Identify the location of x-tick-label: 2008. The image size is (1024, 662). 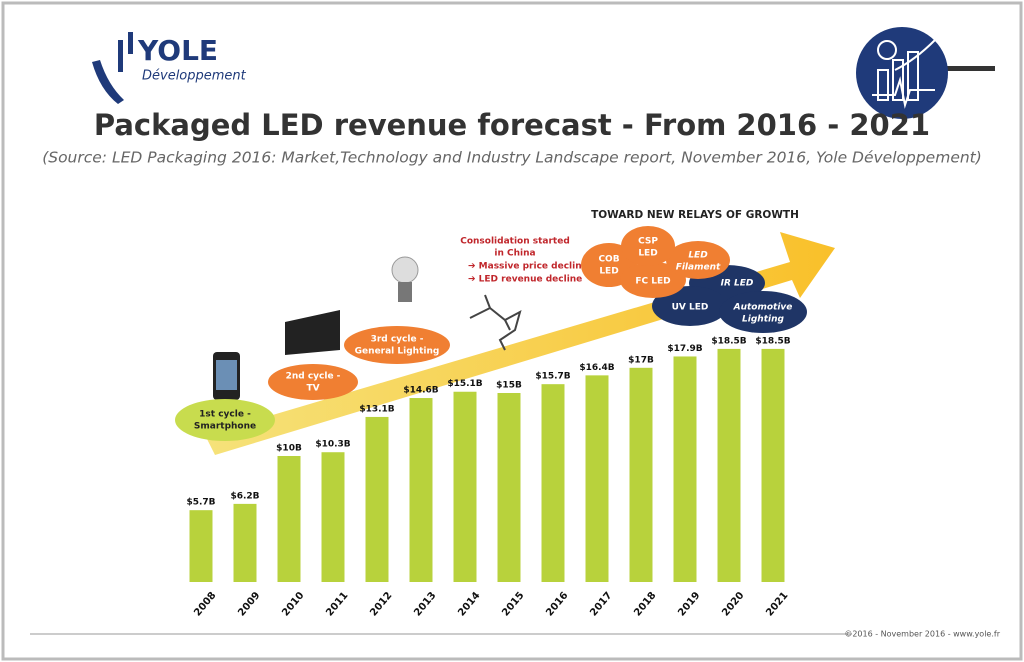
(205, 604).